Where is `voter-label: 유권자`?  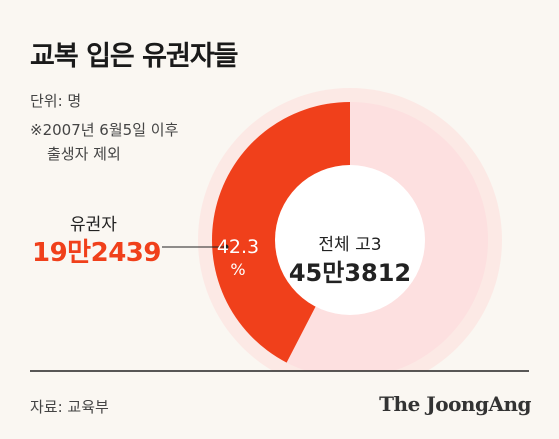
voter-label: 유권자 is located at coordinates (93, 225).